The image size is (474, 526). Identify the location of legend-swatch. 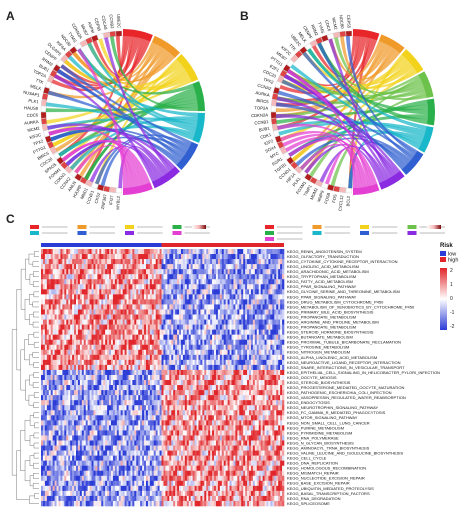
(364, 233).